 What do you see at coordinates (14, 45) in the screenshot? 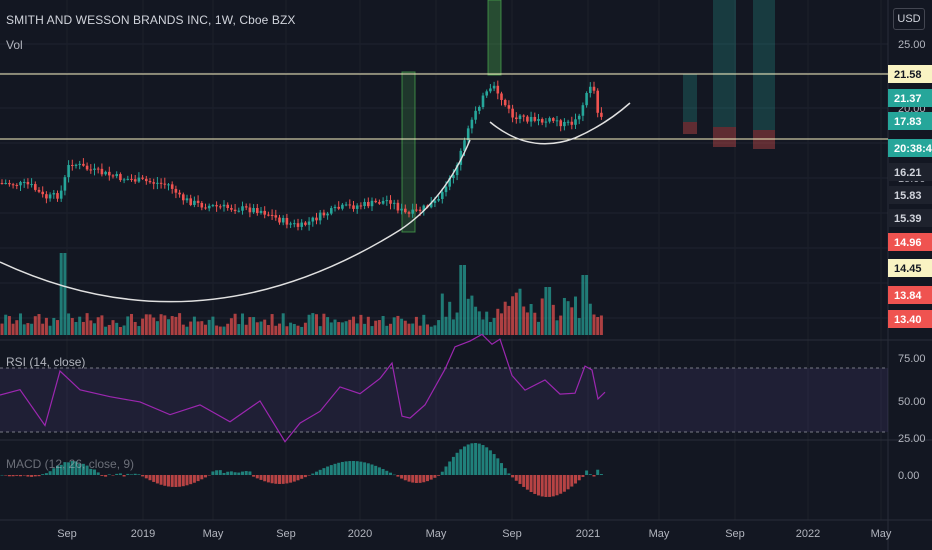
I see `volume-label: Vol` at bounding box center [14, 45].